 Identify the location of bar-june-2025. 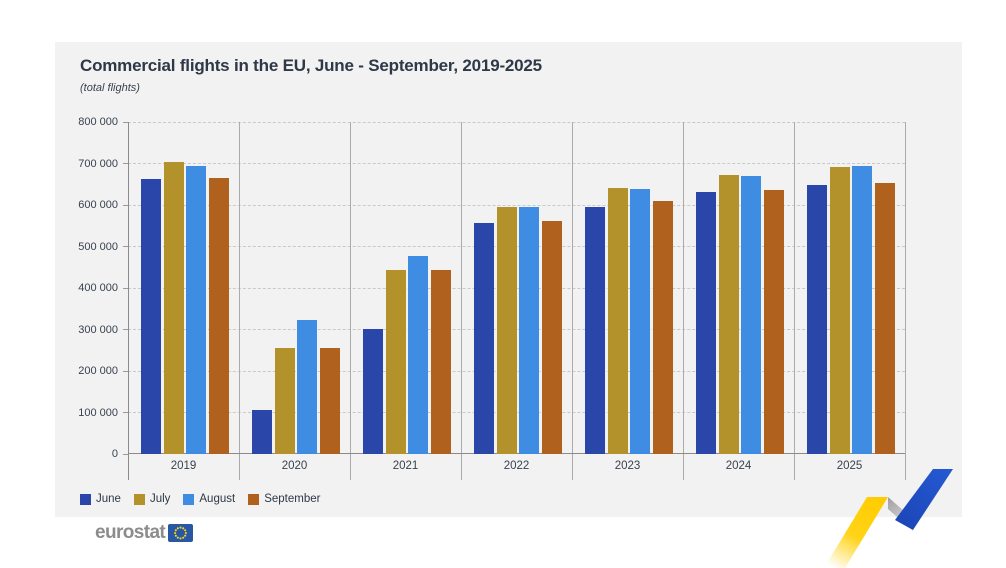
(817, 319).